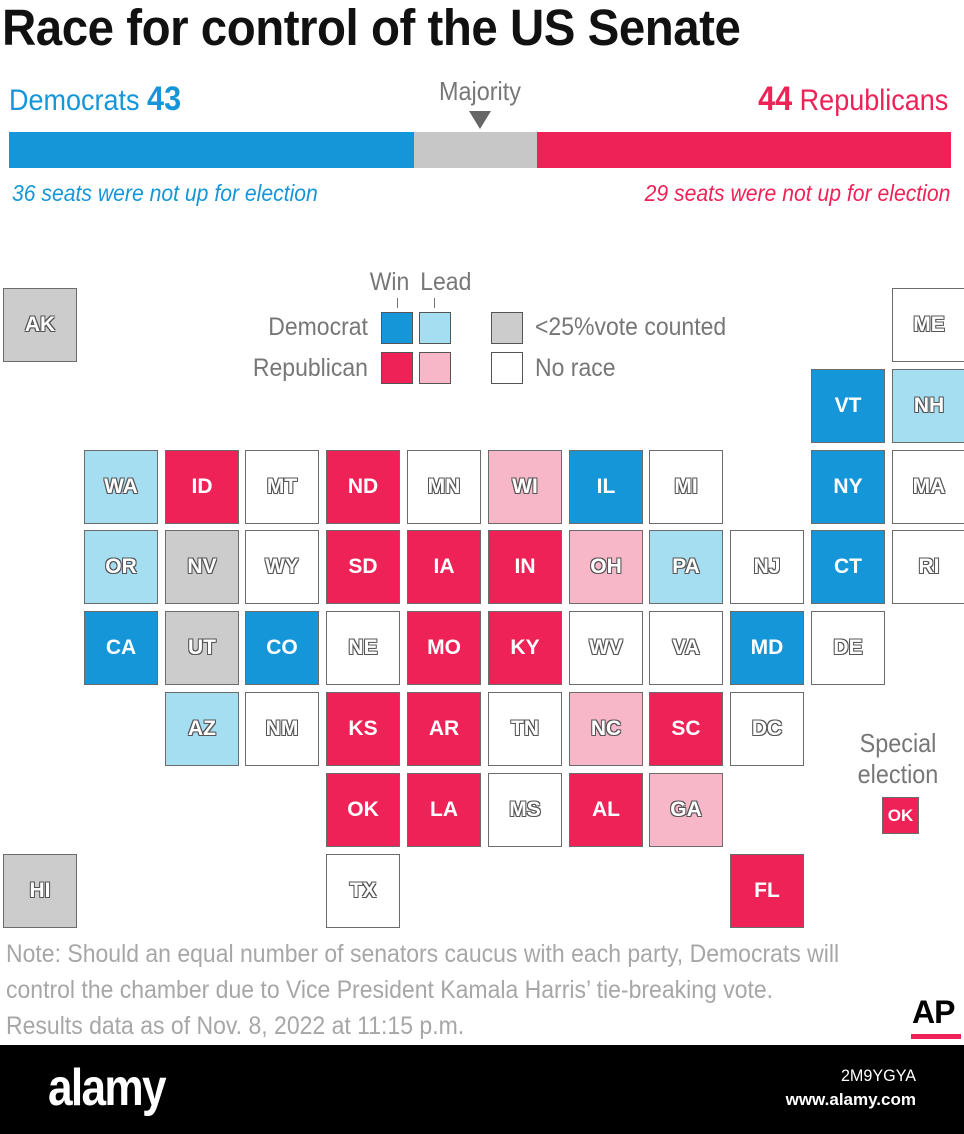 The width and height of the screenshot is (964, 1134). I want to click on state-tile-label: NE, so click(363, 647).